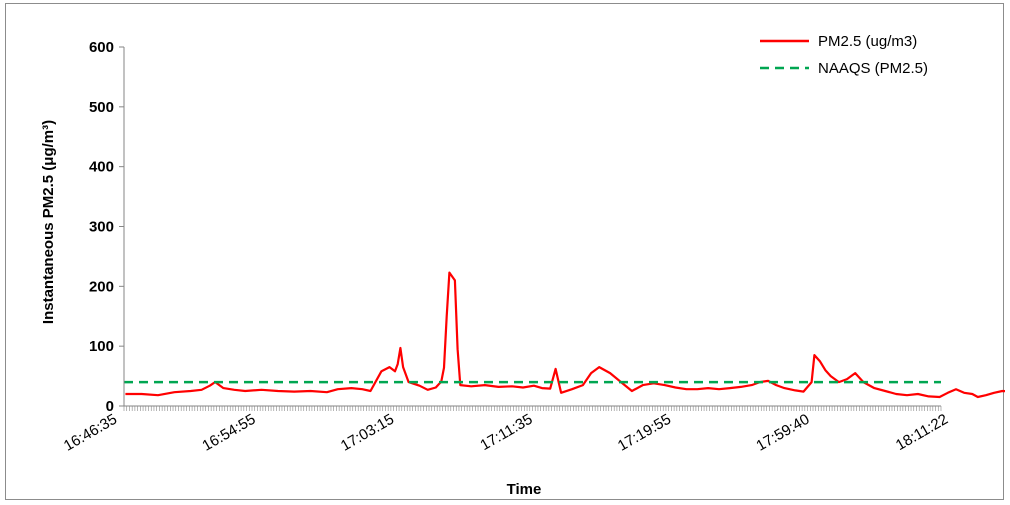  What do you see at coordinates (101, 286) in the screenshot?
I see `y-tick-label: 200` at bounding box center [101, 286].